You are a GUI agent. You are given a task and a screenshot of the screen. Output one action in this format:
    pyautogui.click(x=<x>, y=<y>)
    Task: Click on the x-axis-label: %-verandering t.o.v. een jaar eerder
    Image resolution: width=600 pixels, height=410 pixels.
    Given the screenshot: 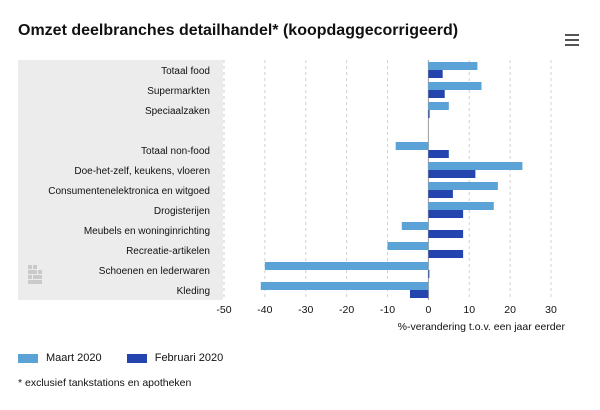 What is the action you would take?
    pyautogui.click(x=482, y=327)
    